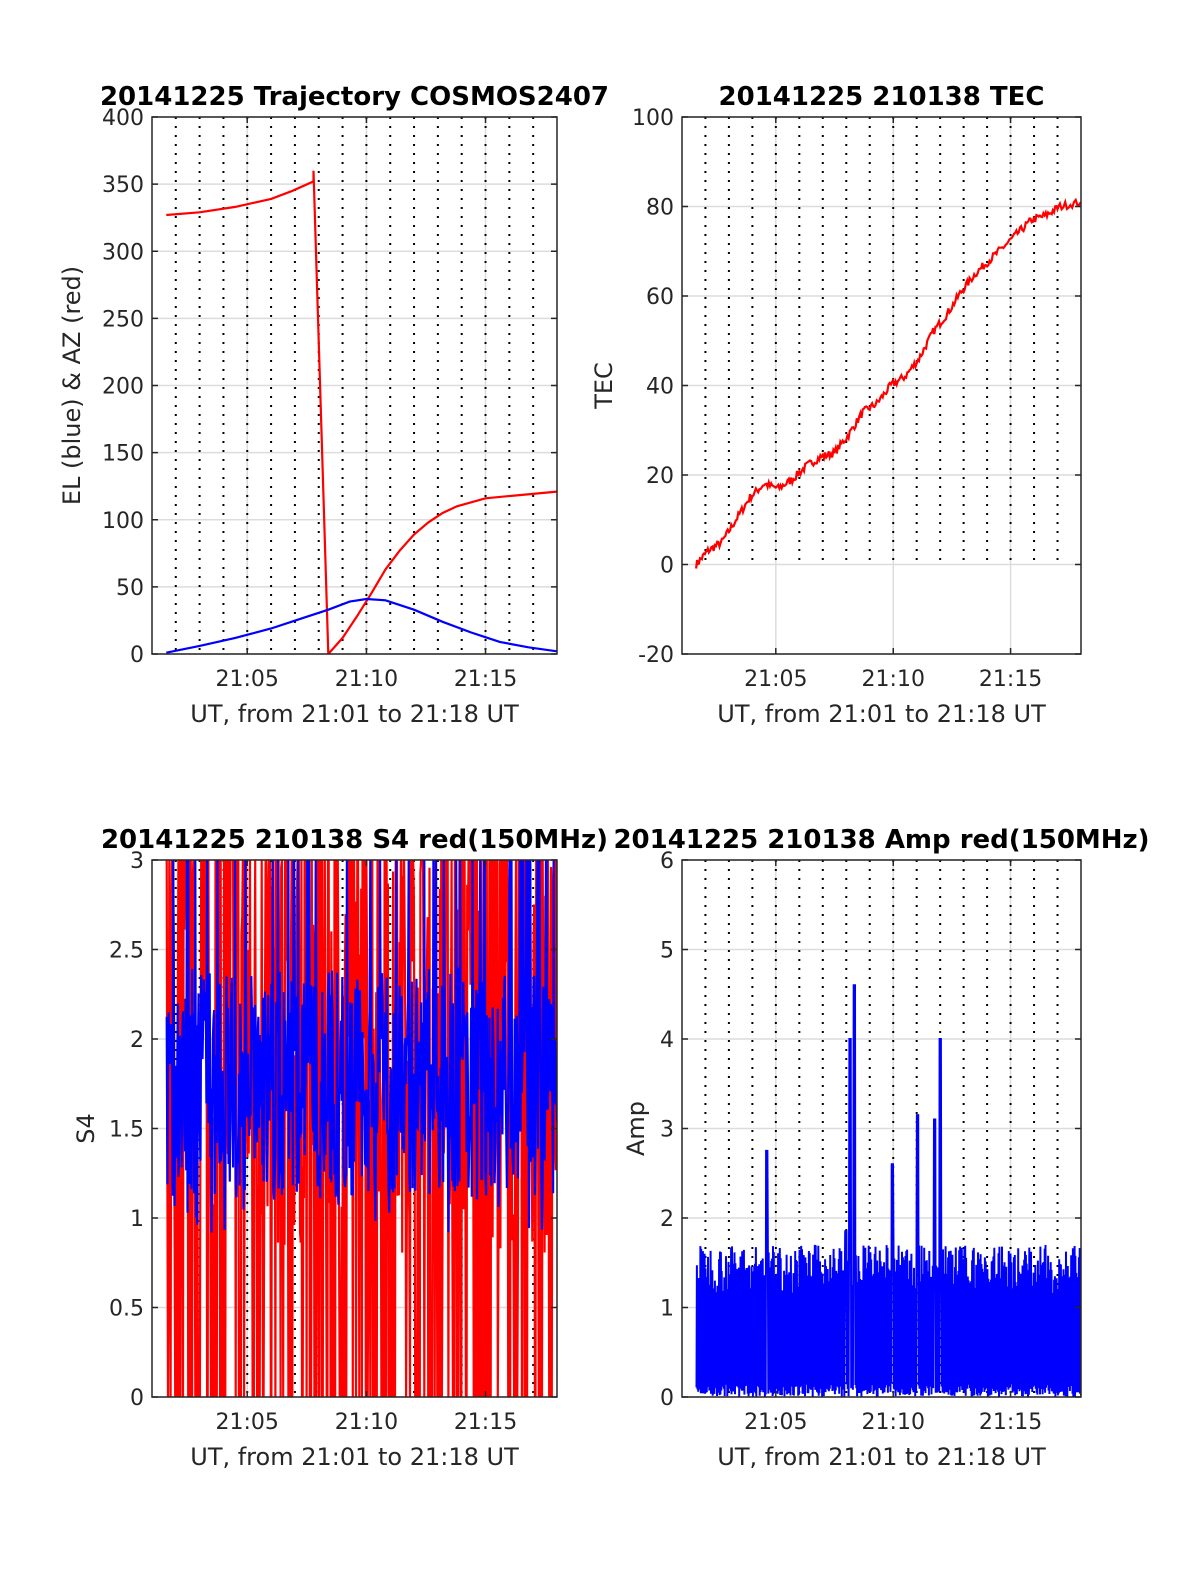 The width and height of the screenshot is (1200, 1575). I want to click on y-tick-label: 200, so click(123, 387).